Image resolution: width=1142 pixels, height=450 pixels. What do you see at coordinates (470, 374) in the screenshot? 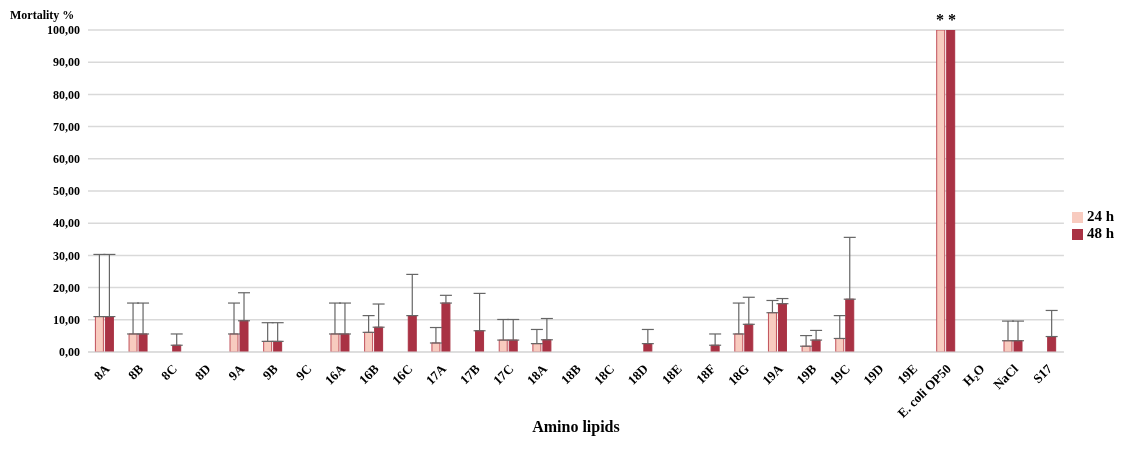
I see `x-tick-label: 17B` at bounding box center [470, 374].